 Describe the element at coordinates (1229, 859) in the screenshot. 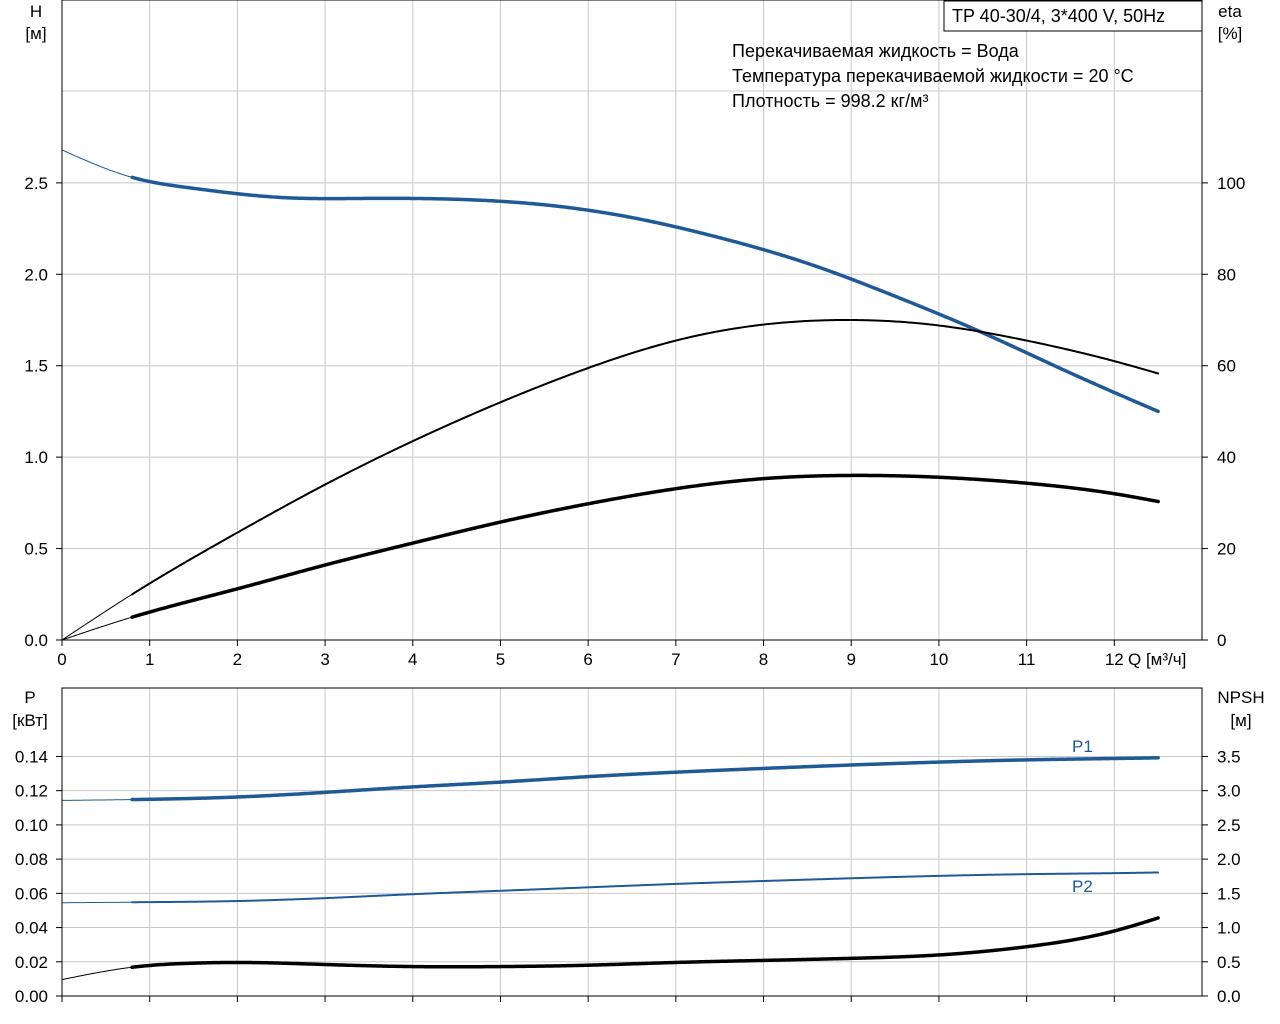

I see `right-tick-label: 2.0` at that location.